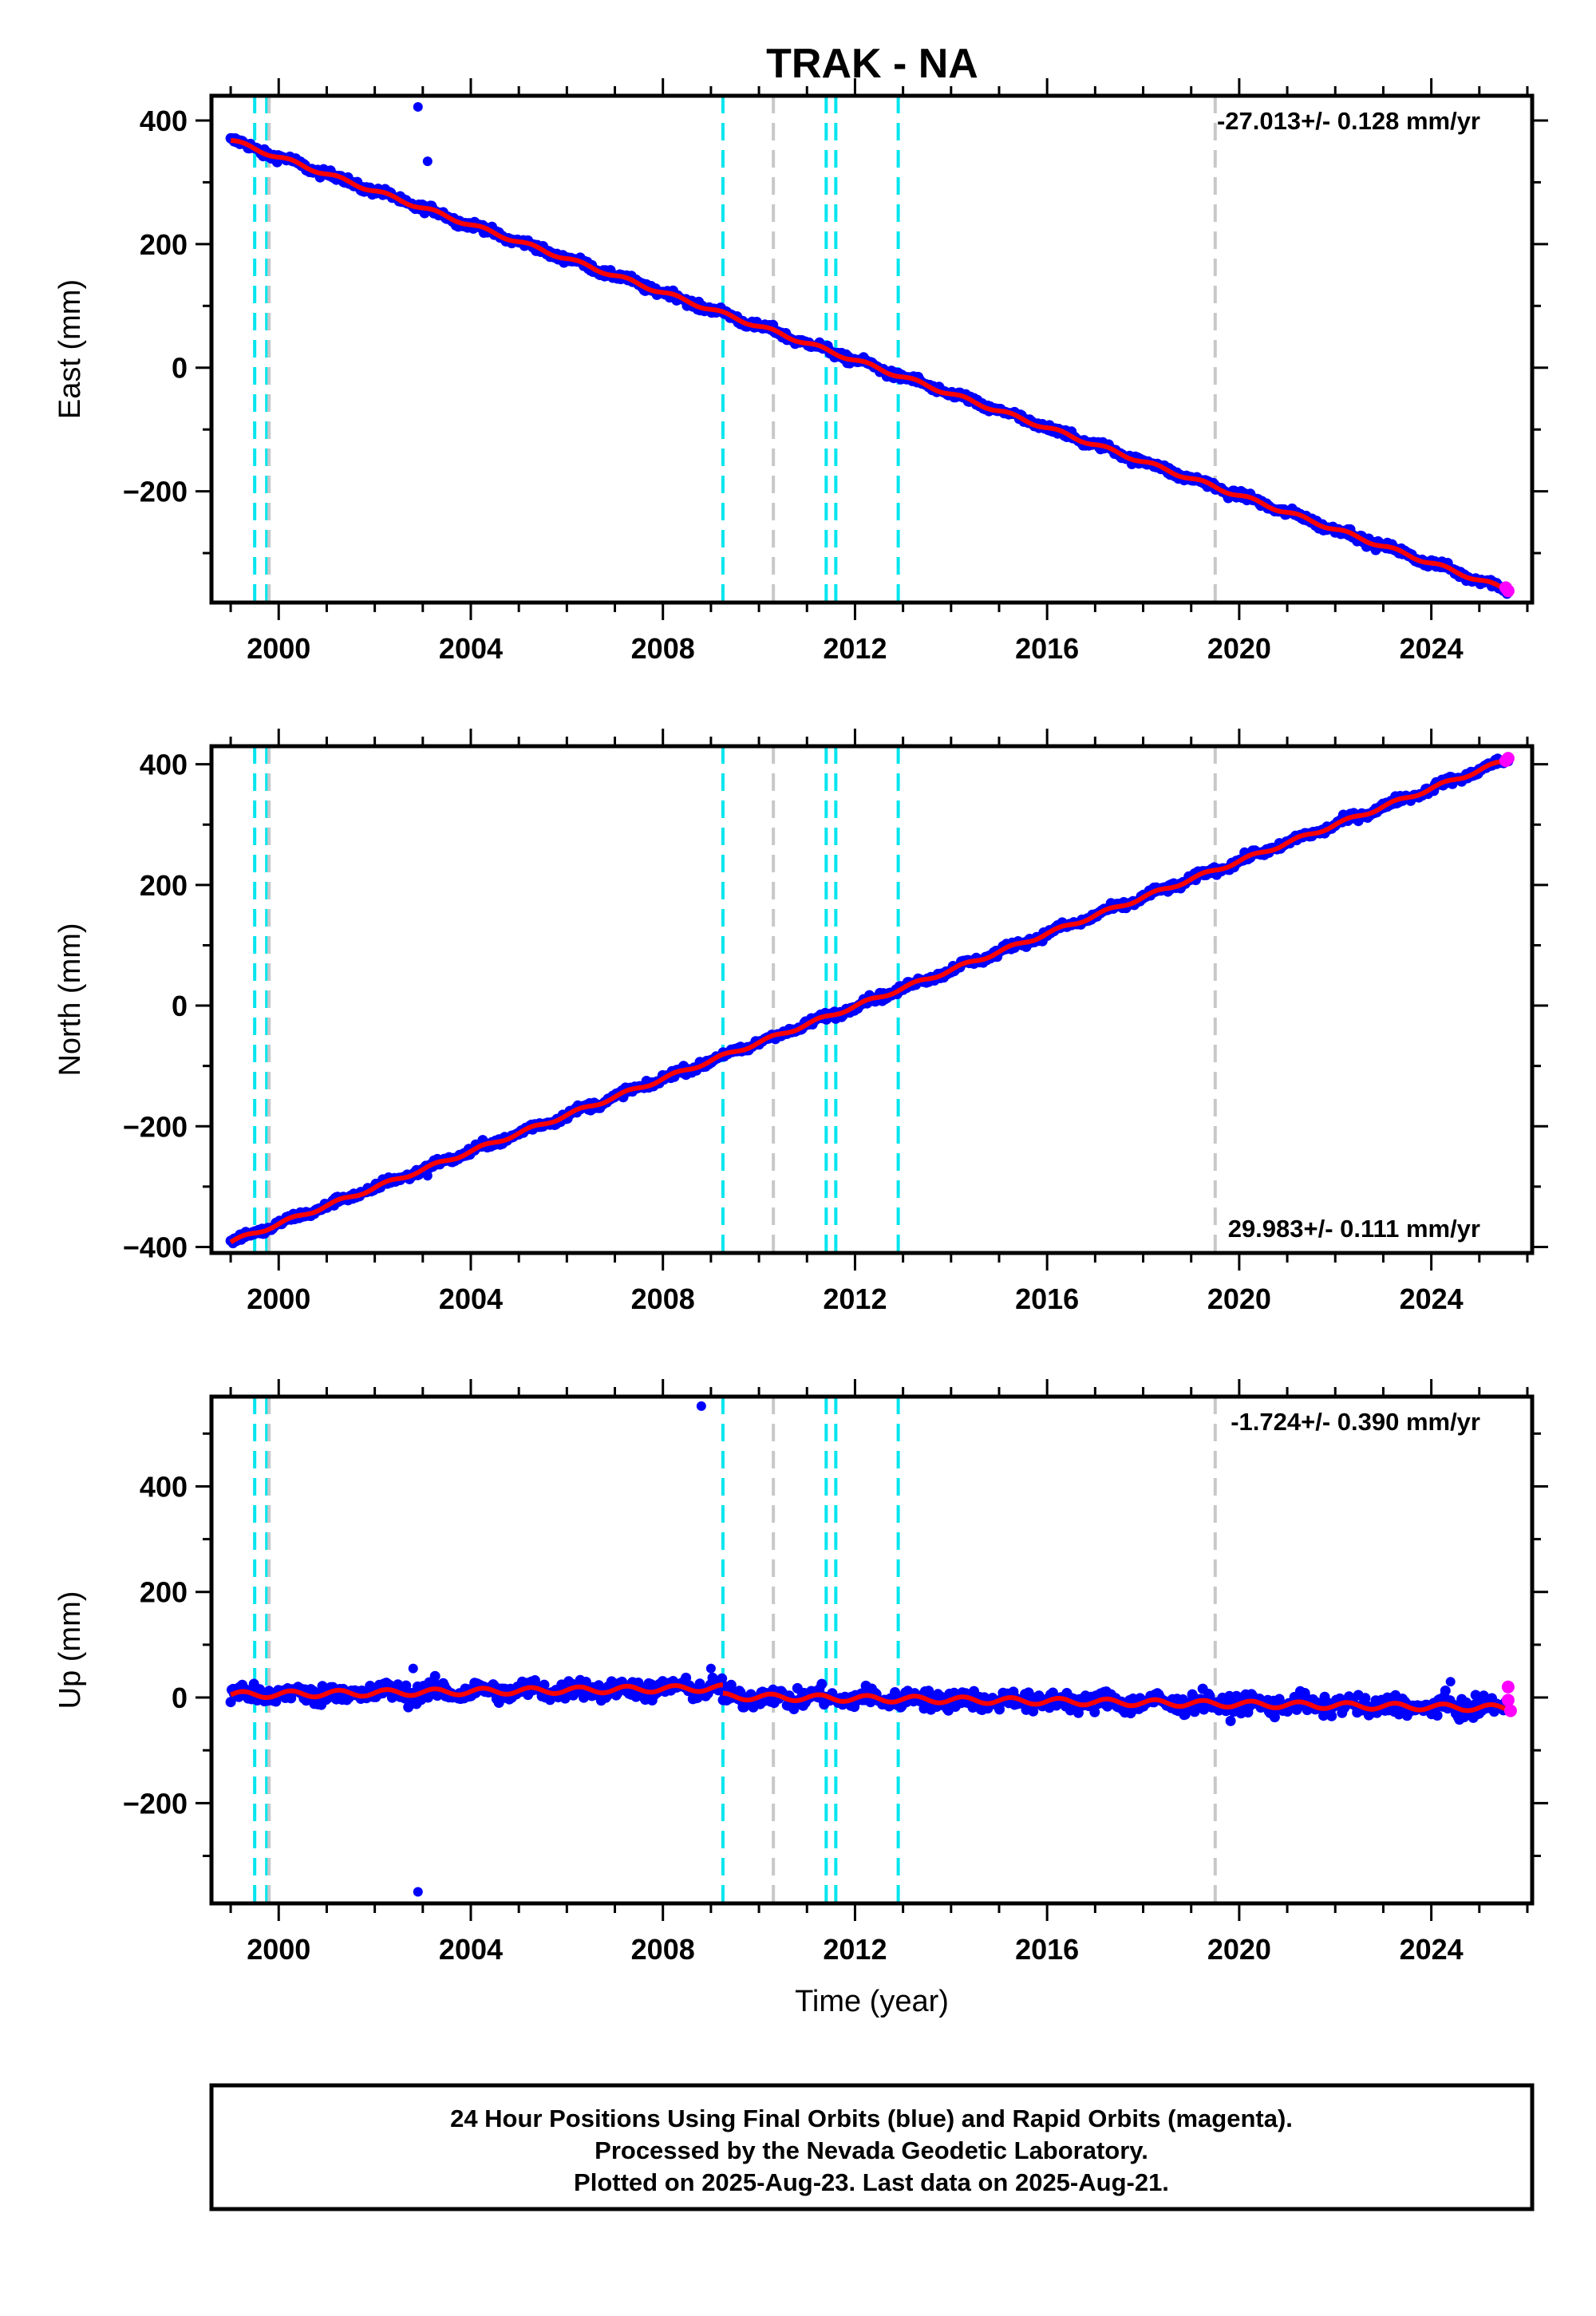  What do you see at coordinates (1354, 1229) in the screenshot?
I see `rate-label: 29.983+/- 0.111 mm/yr` at bounding box center [1354, 1229].